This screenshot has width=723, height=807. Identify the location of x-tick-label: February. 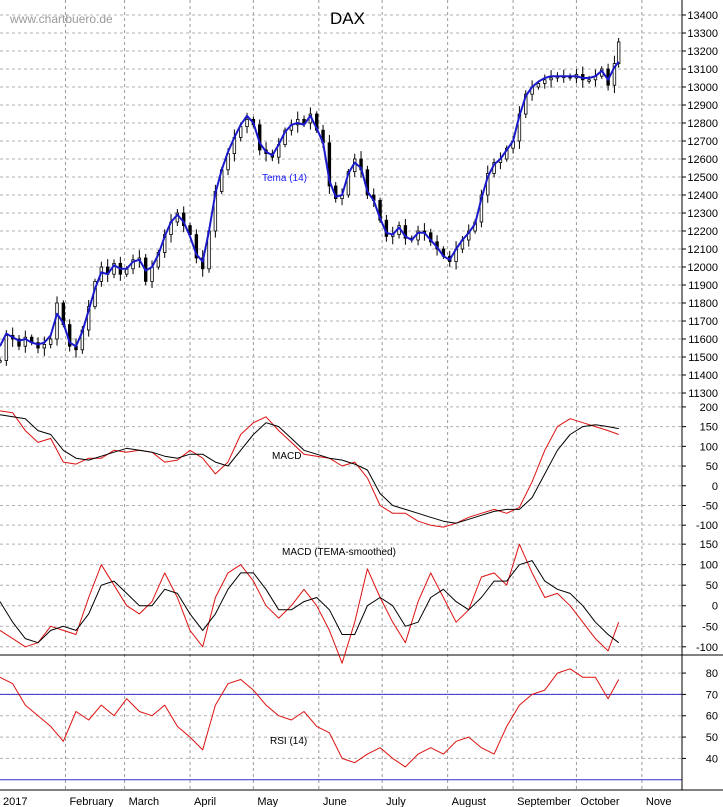
(91, 801).